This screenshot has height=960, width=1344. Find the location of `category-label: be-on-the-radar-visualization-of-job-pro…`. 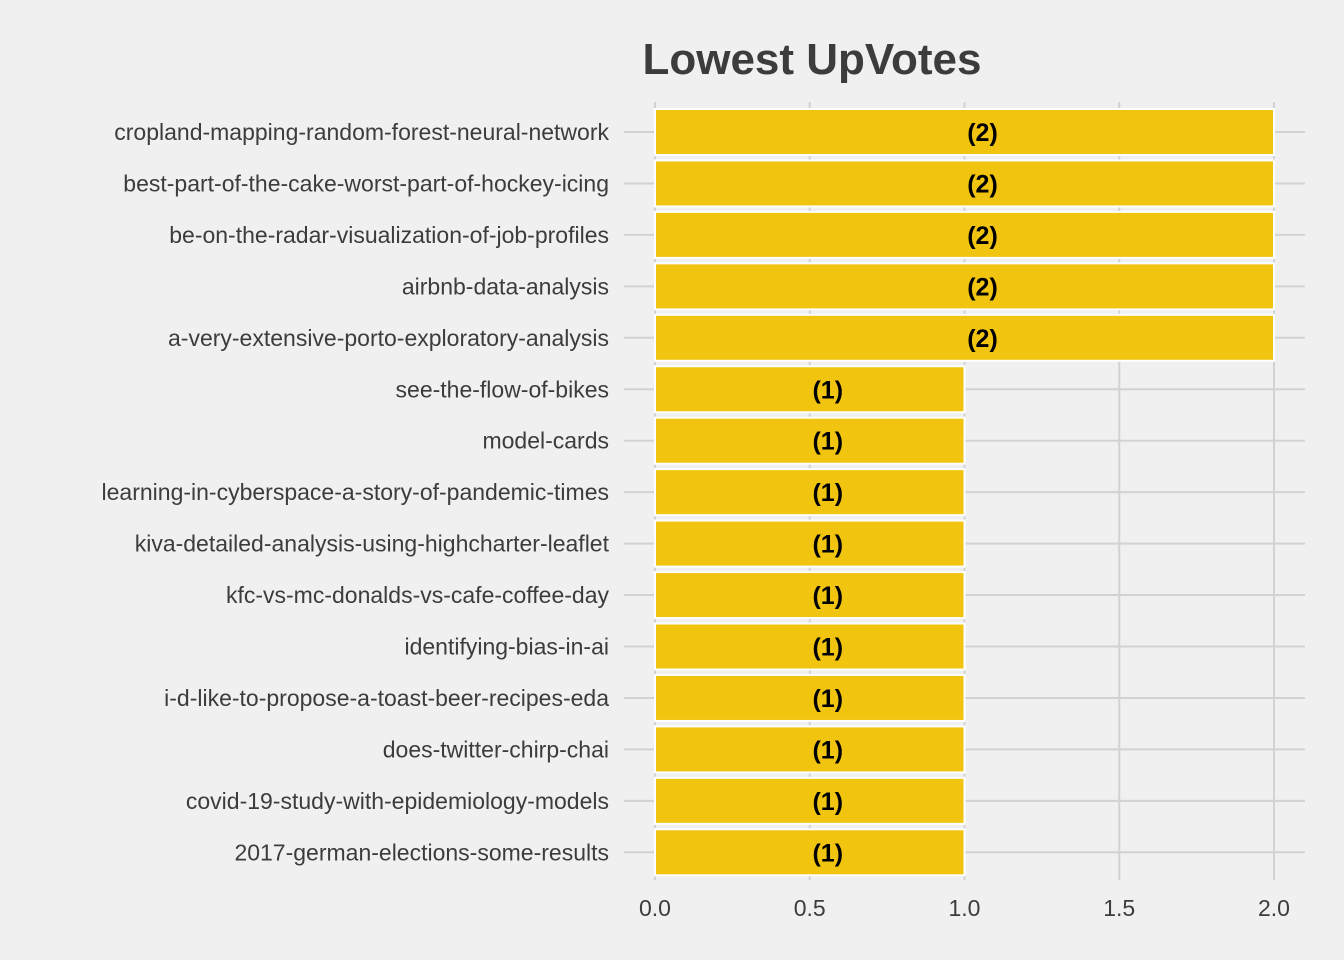

category-label: be-on-the-radar-visualization-of-job-pro… is located at coordinates (389, 235).